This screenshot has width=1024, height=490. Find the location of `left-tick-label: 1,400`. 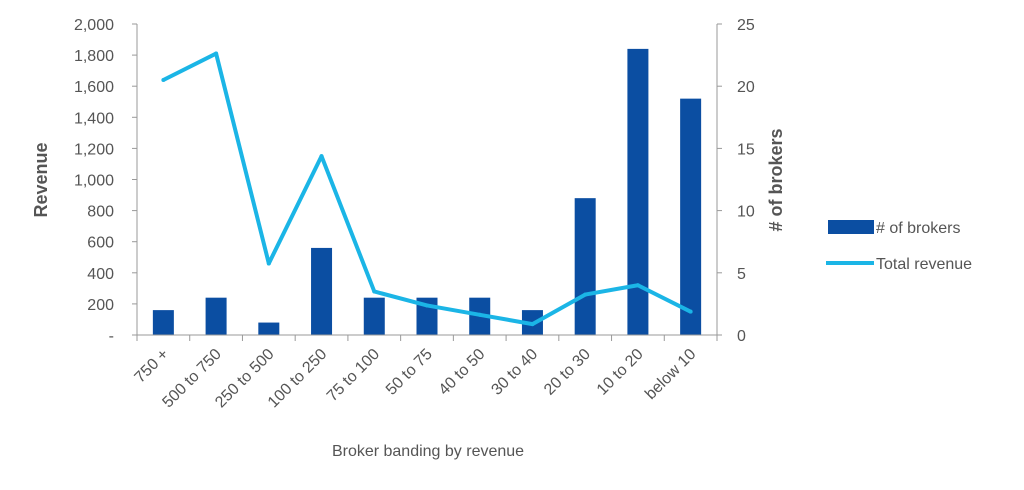

left-tick-label: 1,400 is located at coordinates (94, 118).